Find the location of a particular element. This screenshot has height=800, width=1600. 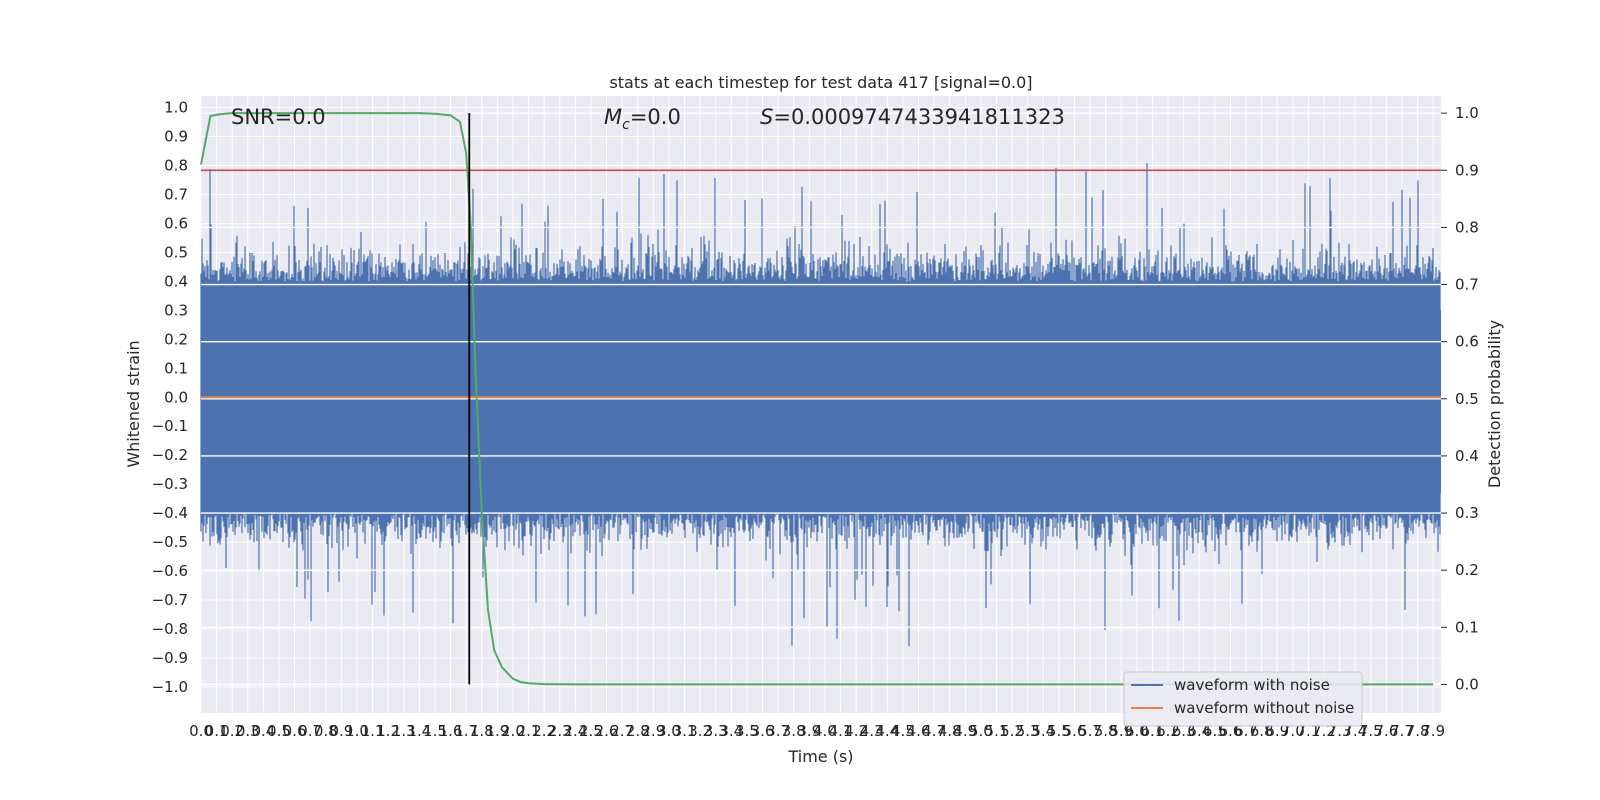

y2-tick-label: 0.5 is located at coordinates (1467, 399).